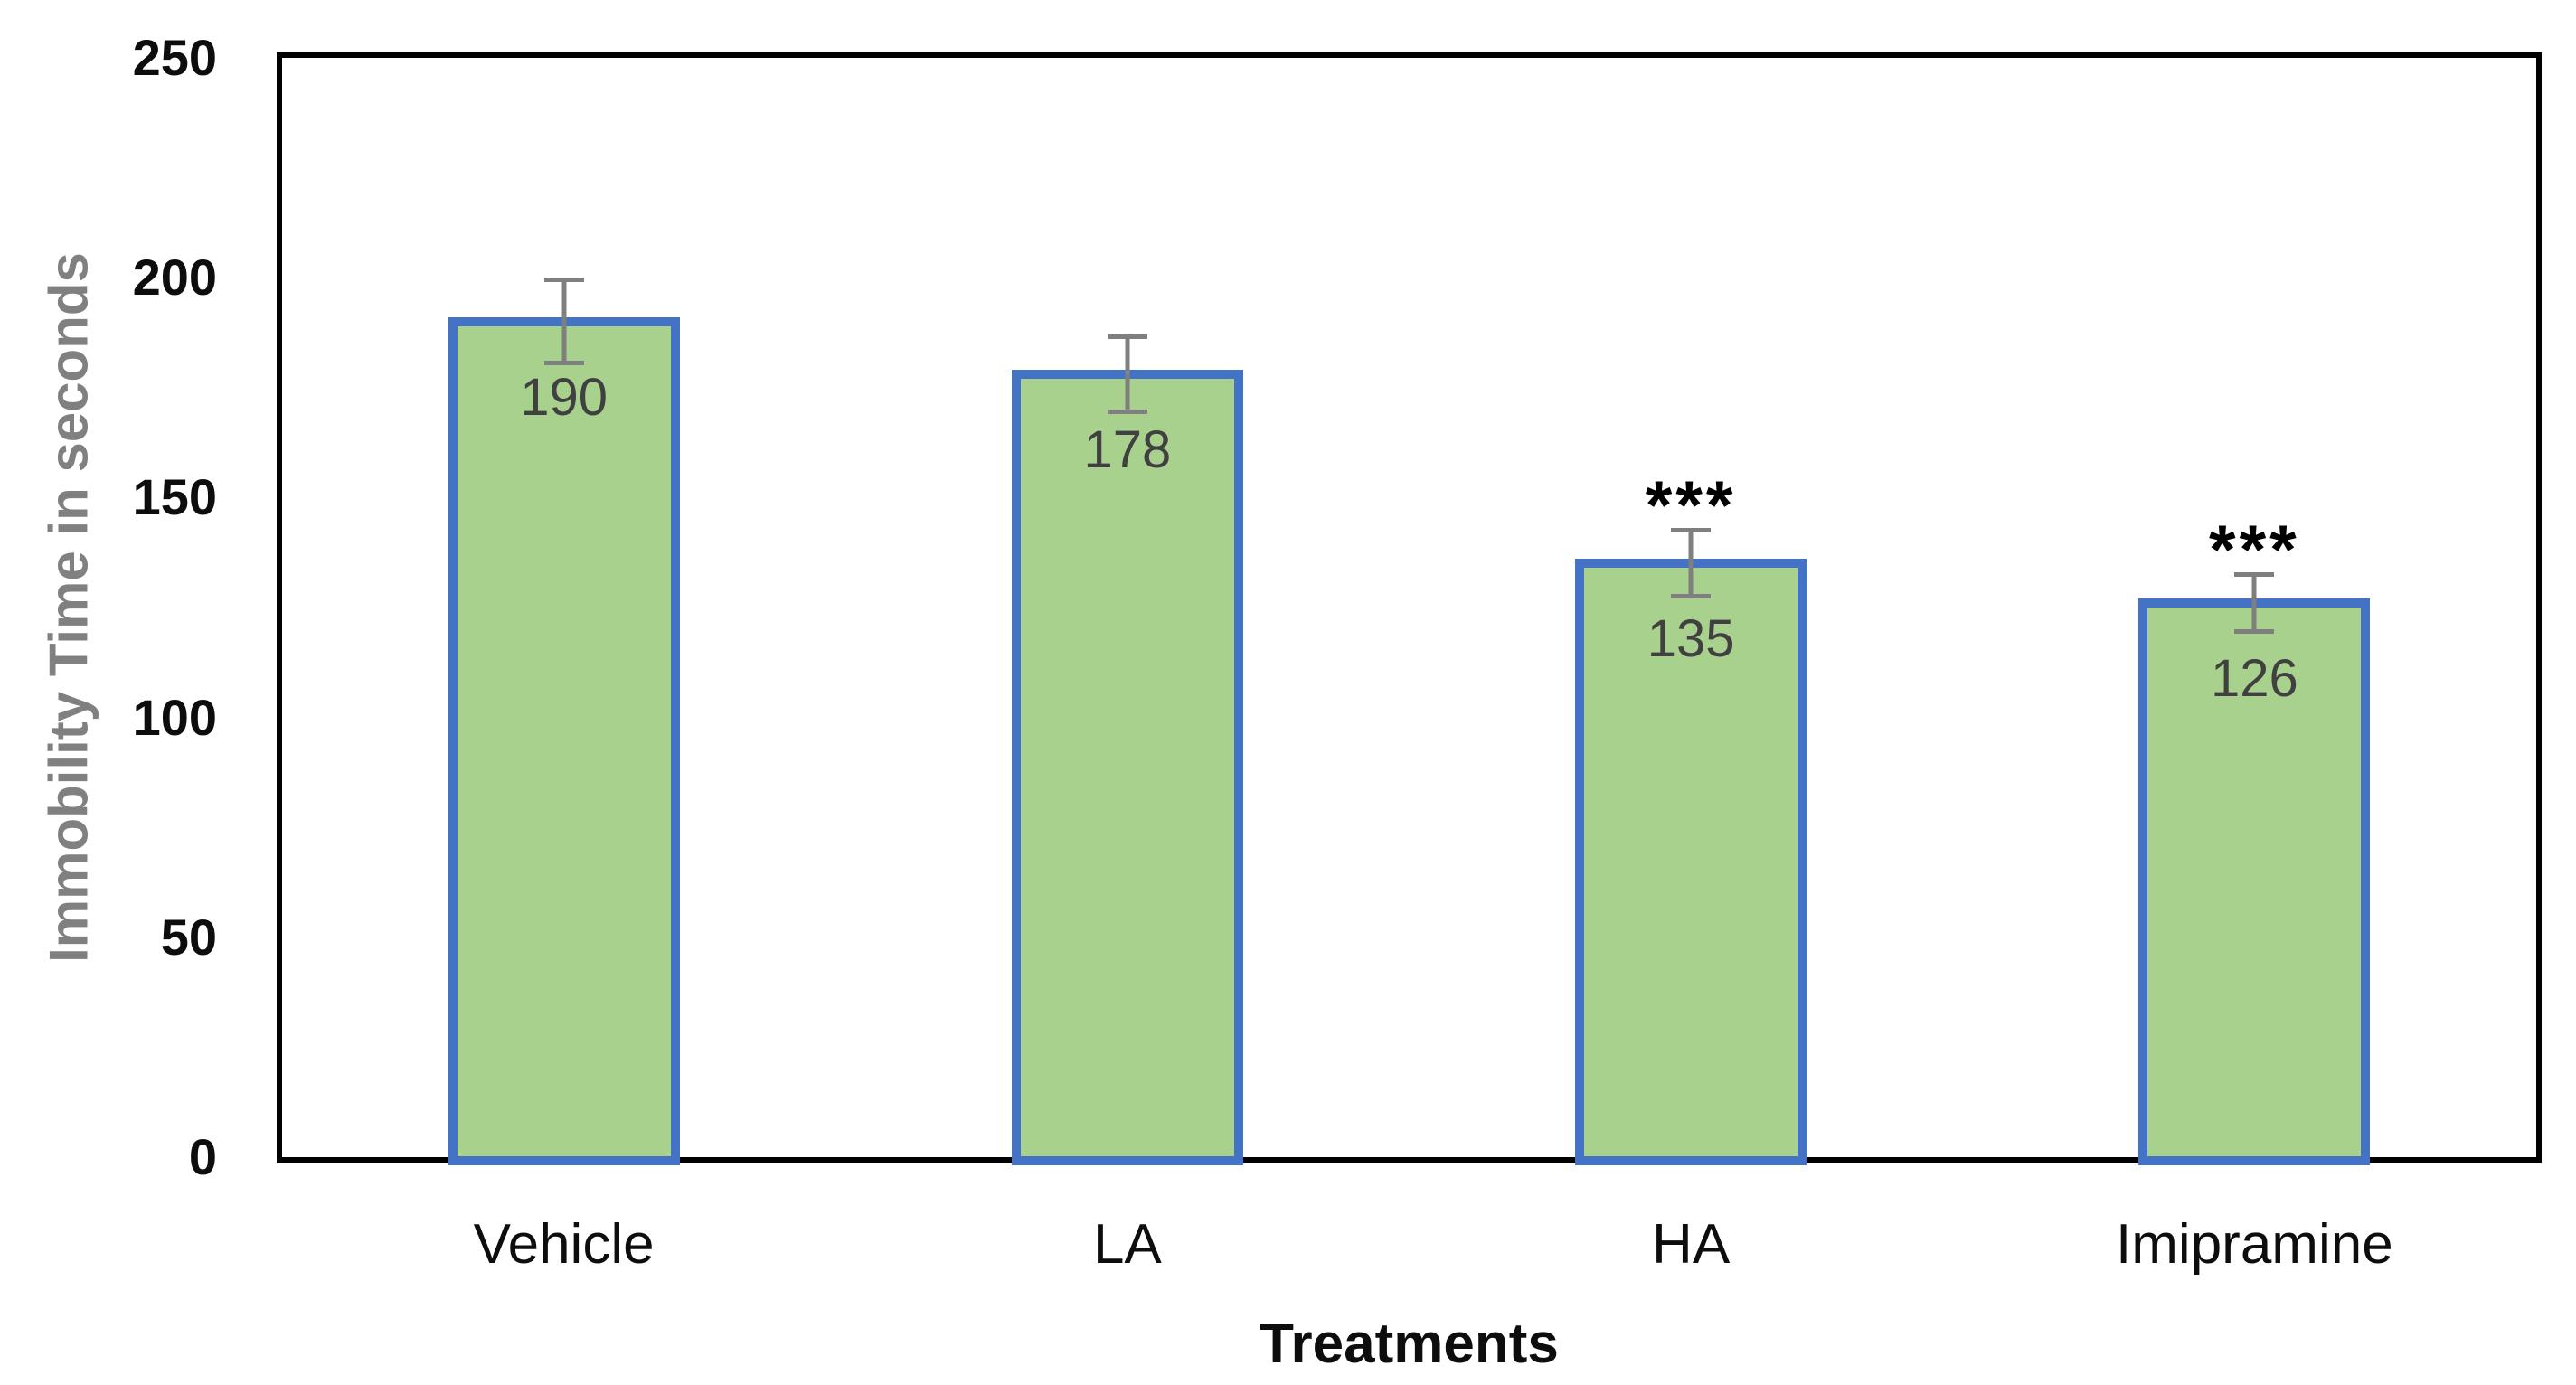 The image size is (2576, 1385). I want to click on y-axis-title: Immobility Time in seconds, so click(68, 607).